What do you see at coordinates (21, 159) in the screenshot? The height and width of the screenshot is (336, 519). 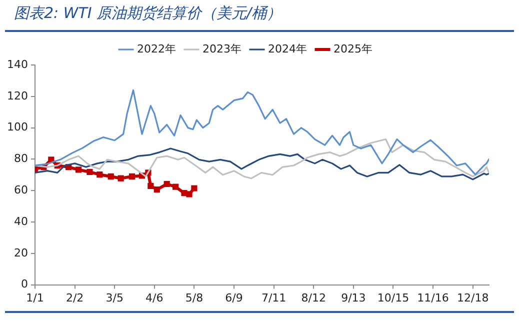 I see `y-tick-label: 80` at bounding box center [21, 159].